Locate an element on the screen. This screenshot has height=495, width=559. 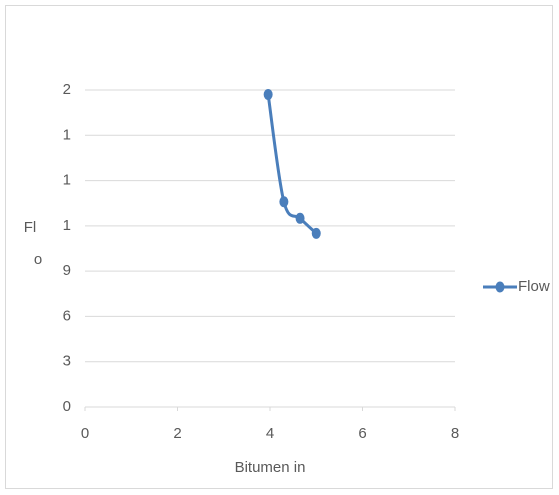
x-axis-title: Bitumen in is located at coordinates (270, 467).